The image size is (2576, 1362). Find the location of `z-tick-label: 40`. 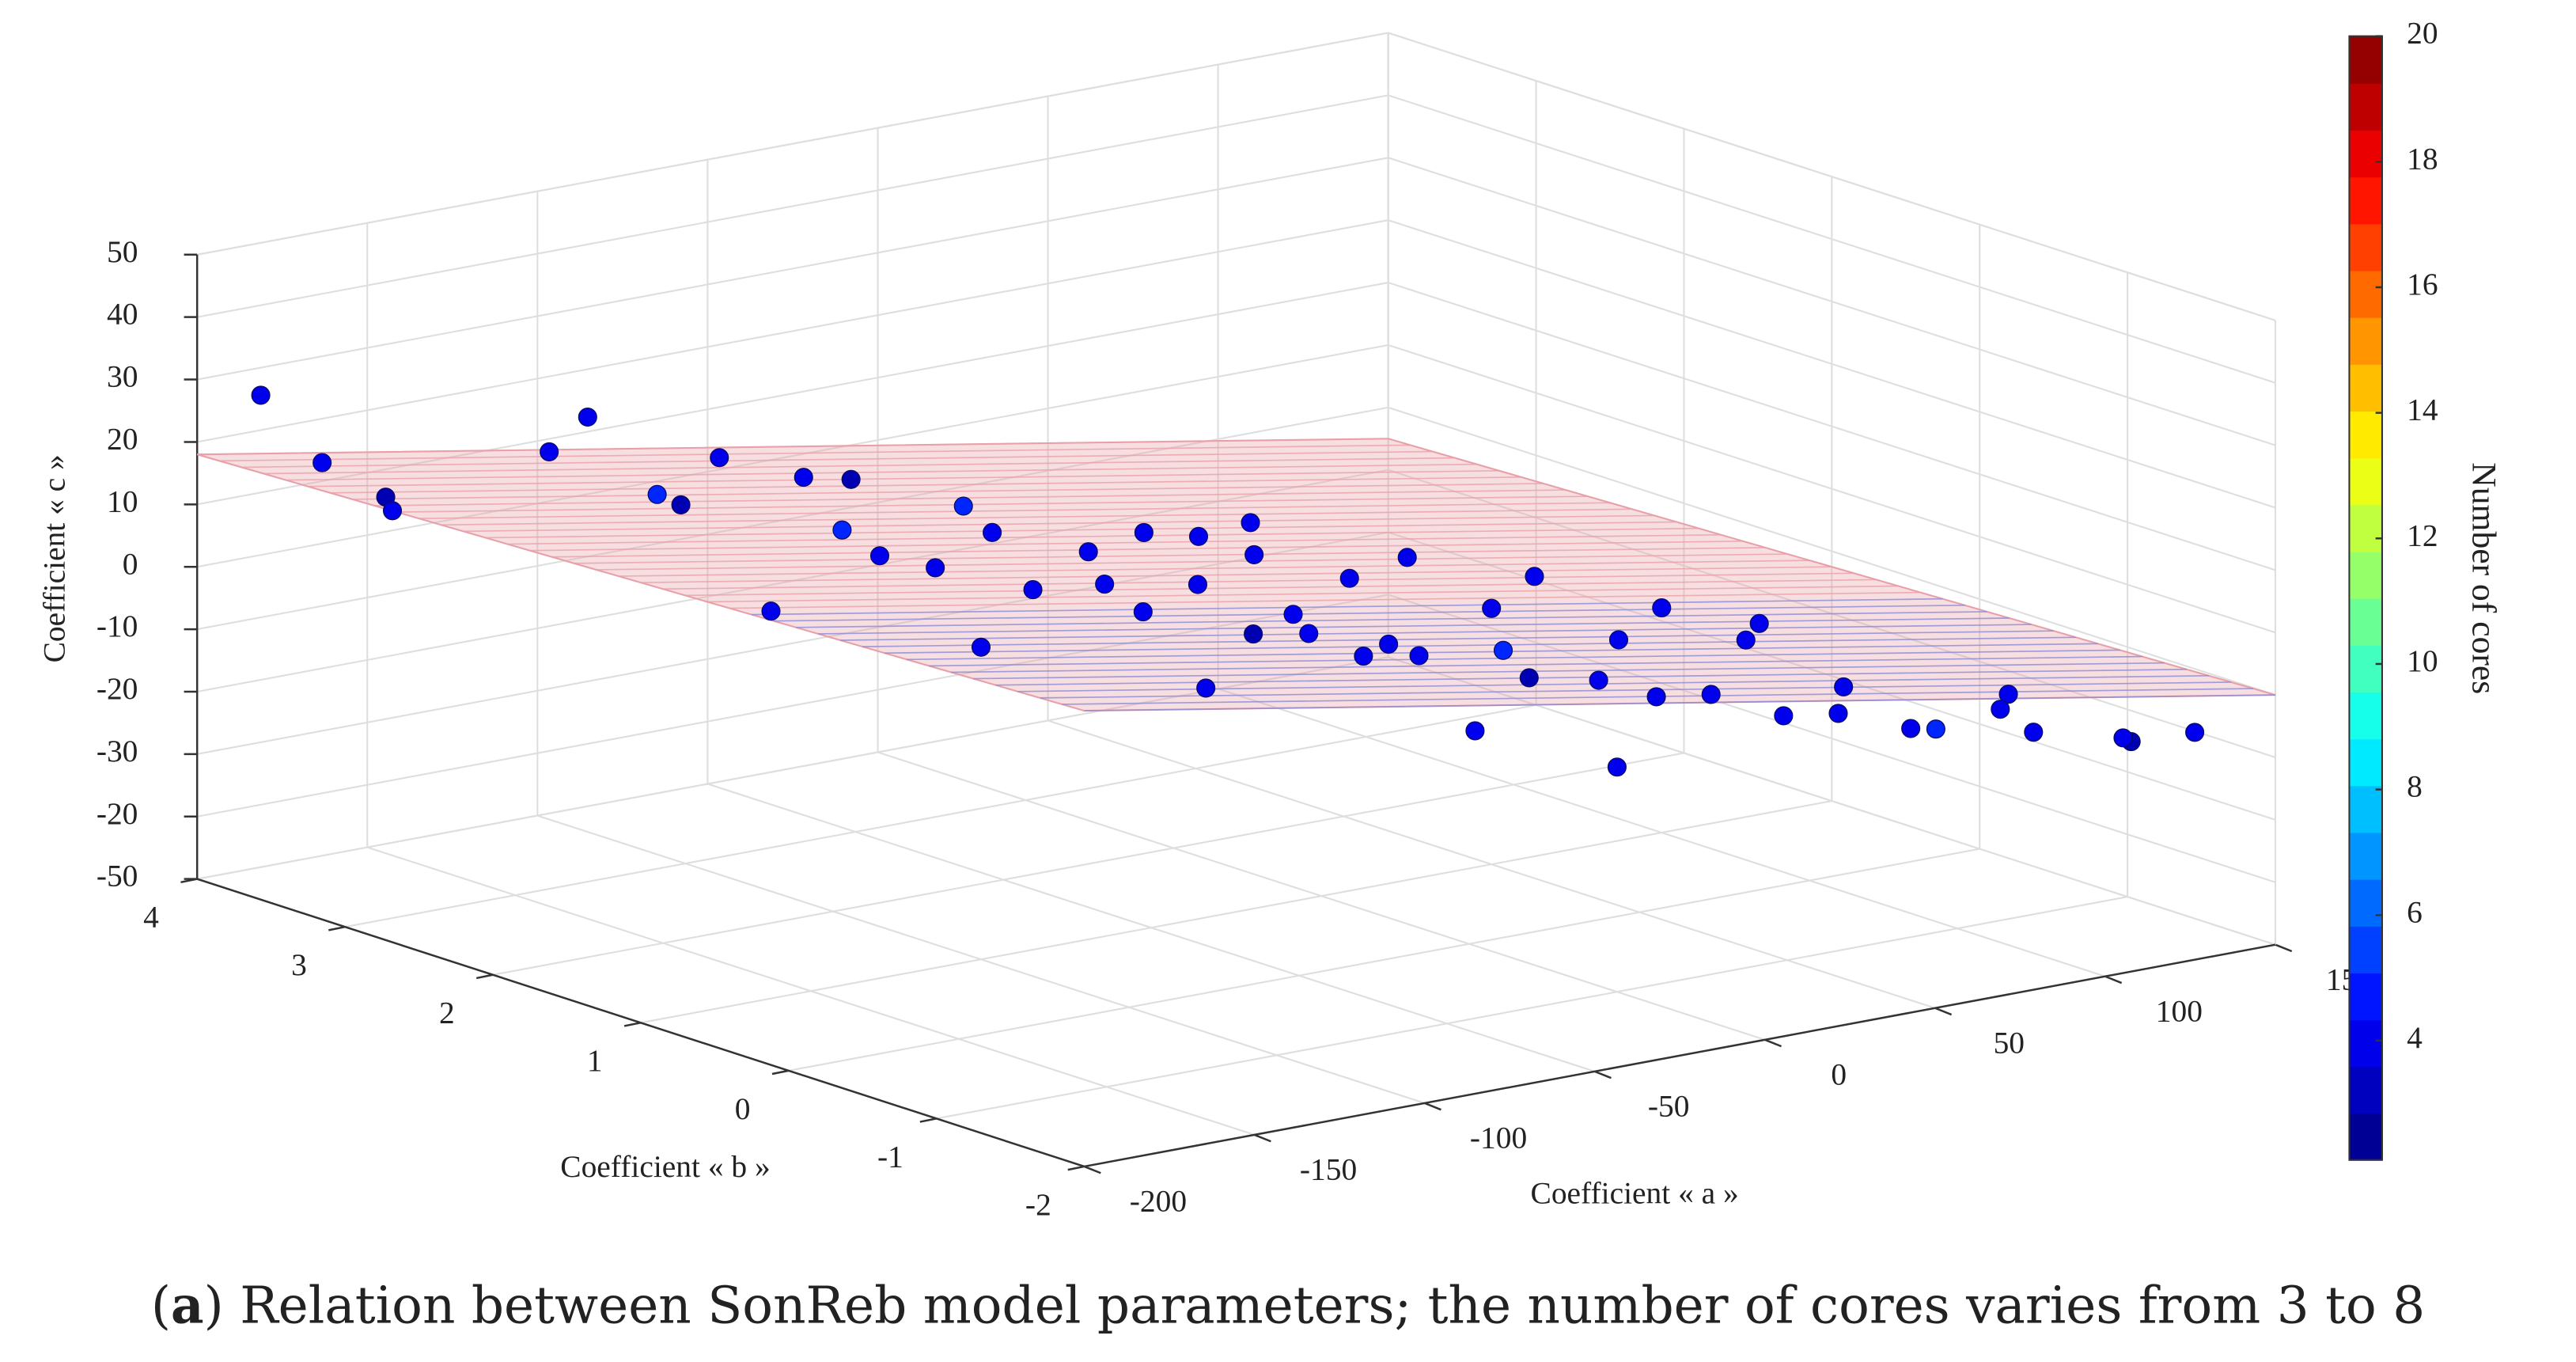

z-tick-label: 40 is located at coordinates (122, 314).